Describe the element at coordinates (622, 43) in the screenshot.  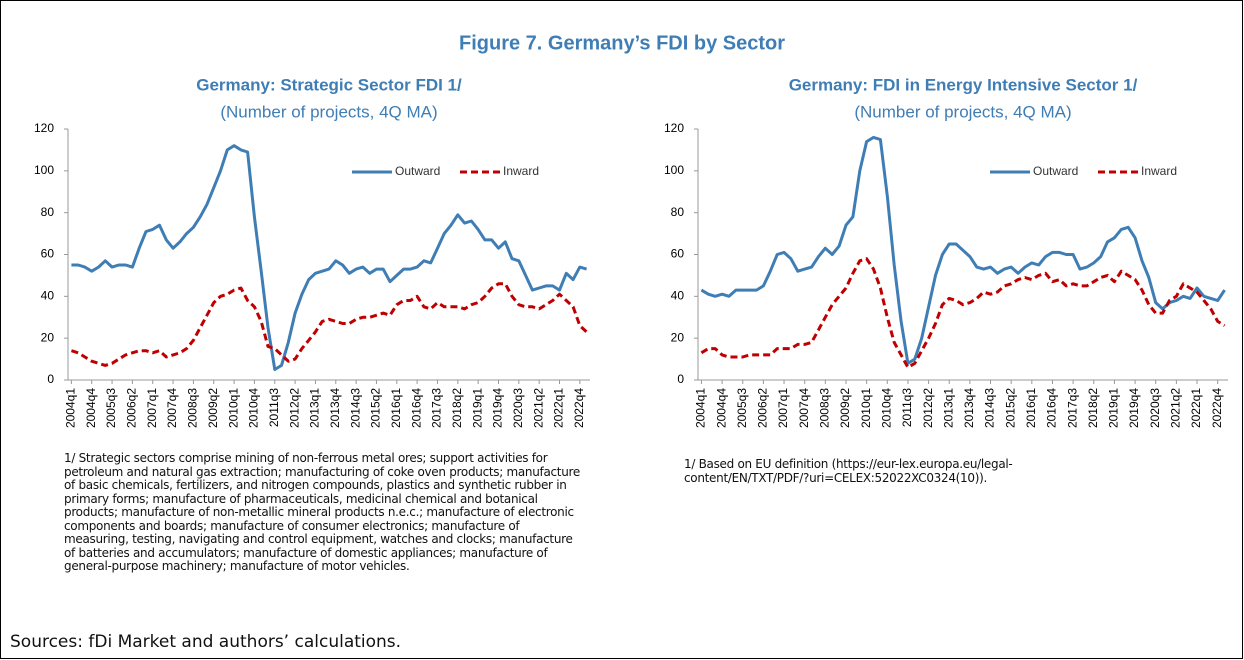
I see `figure-title: Figure 7. Germany’s FDI by Sector` at that location.